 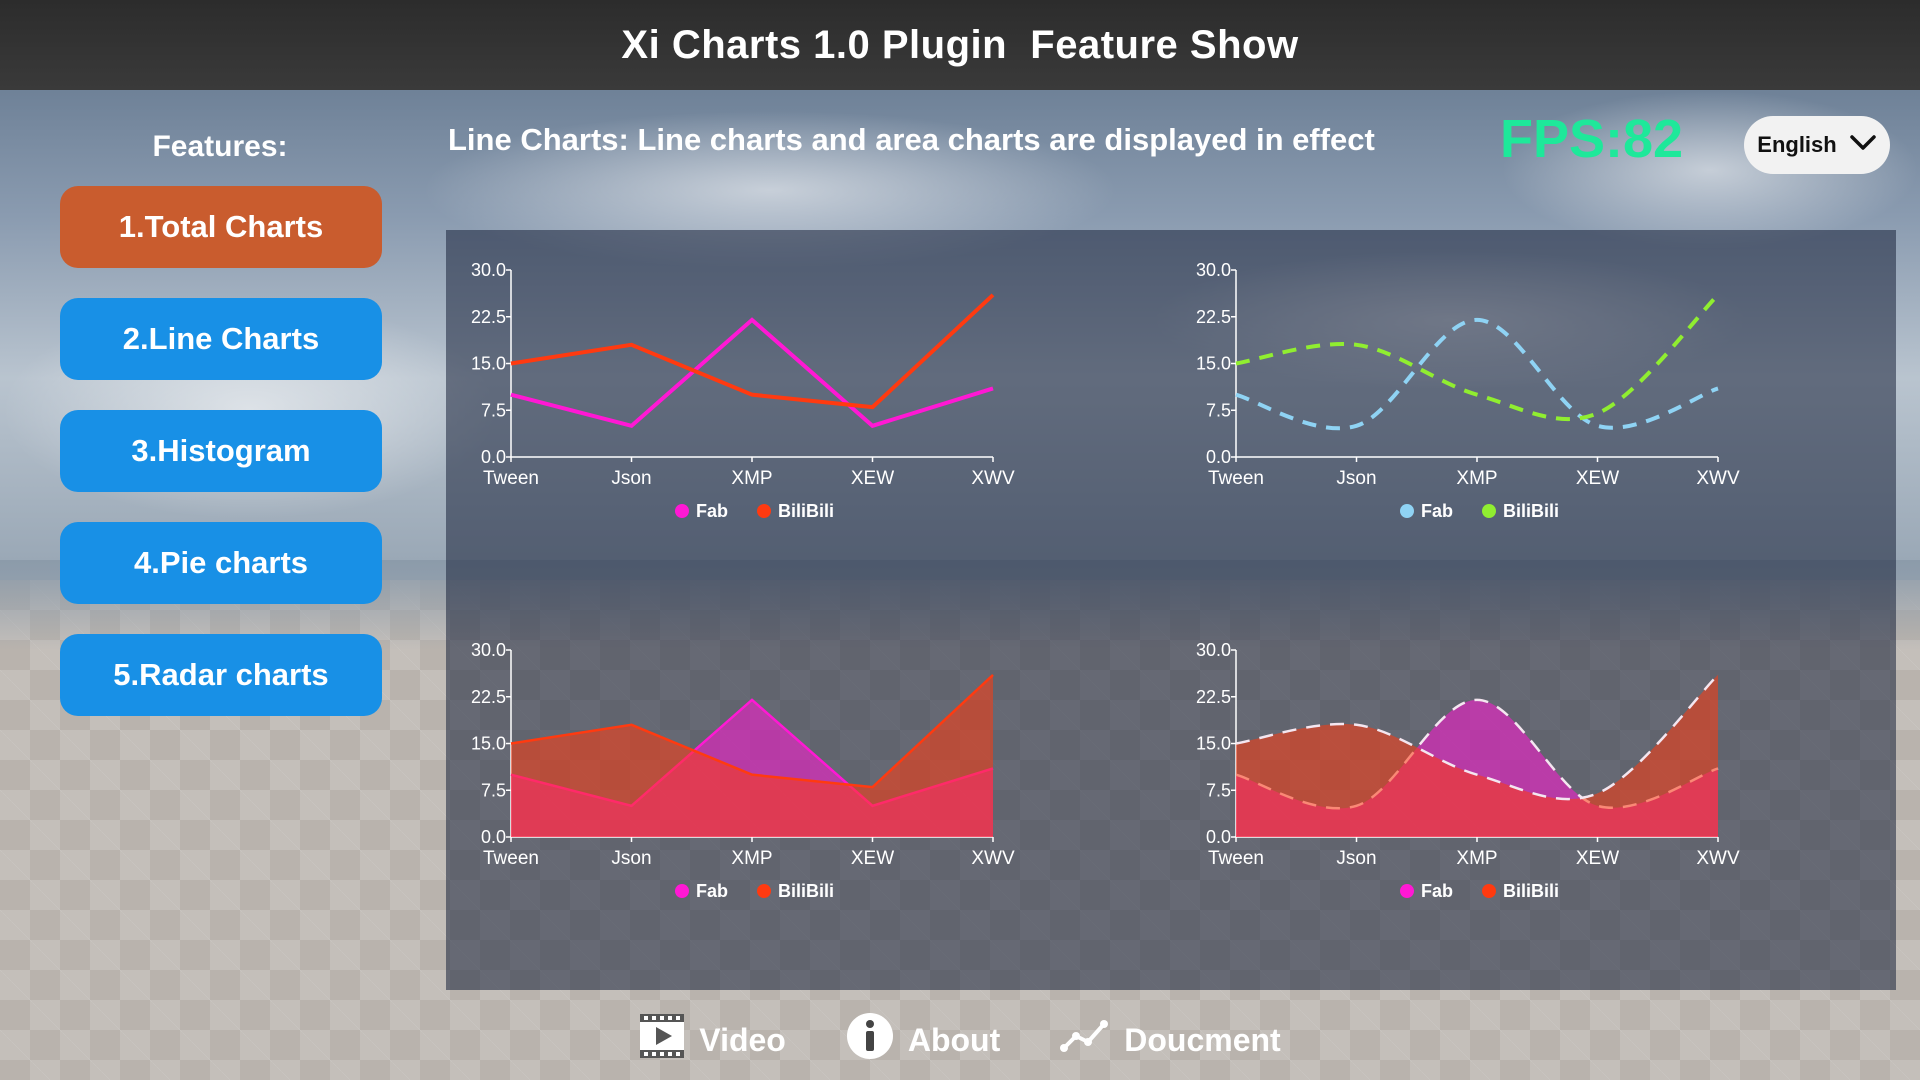 I want to click on title-bar: Xi Charts 1.0 Plugin Feature Show, so click(x=960, y=45).